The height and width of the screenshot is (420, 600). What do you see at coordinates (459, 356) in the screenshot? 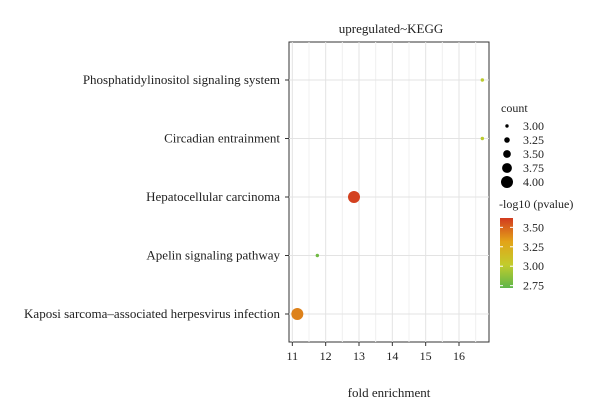
I see `x-tick-label: 16` at bounding box center [459, 356].